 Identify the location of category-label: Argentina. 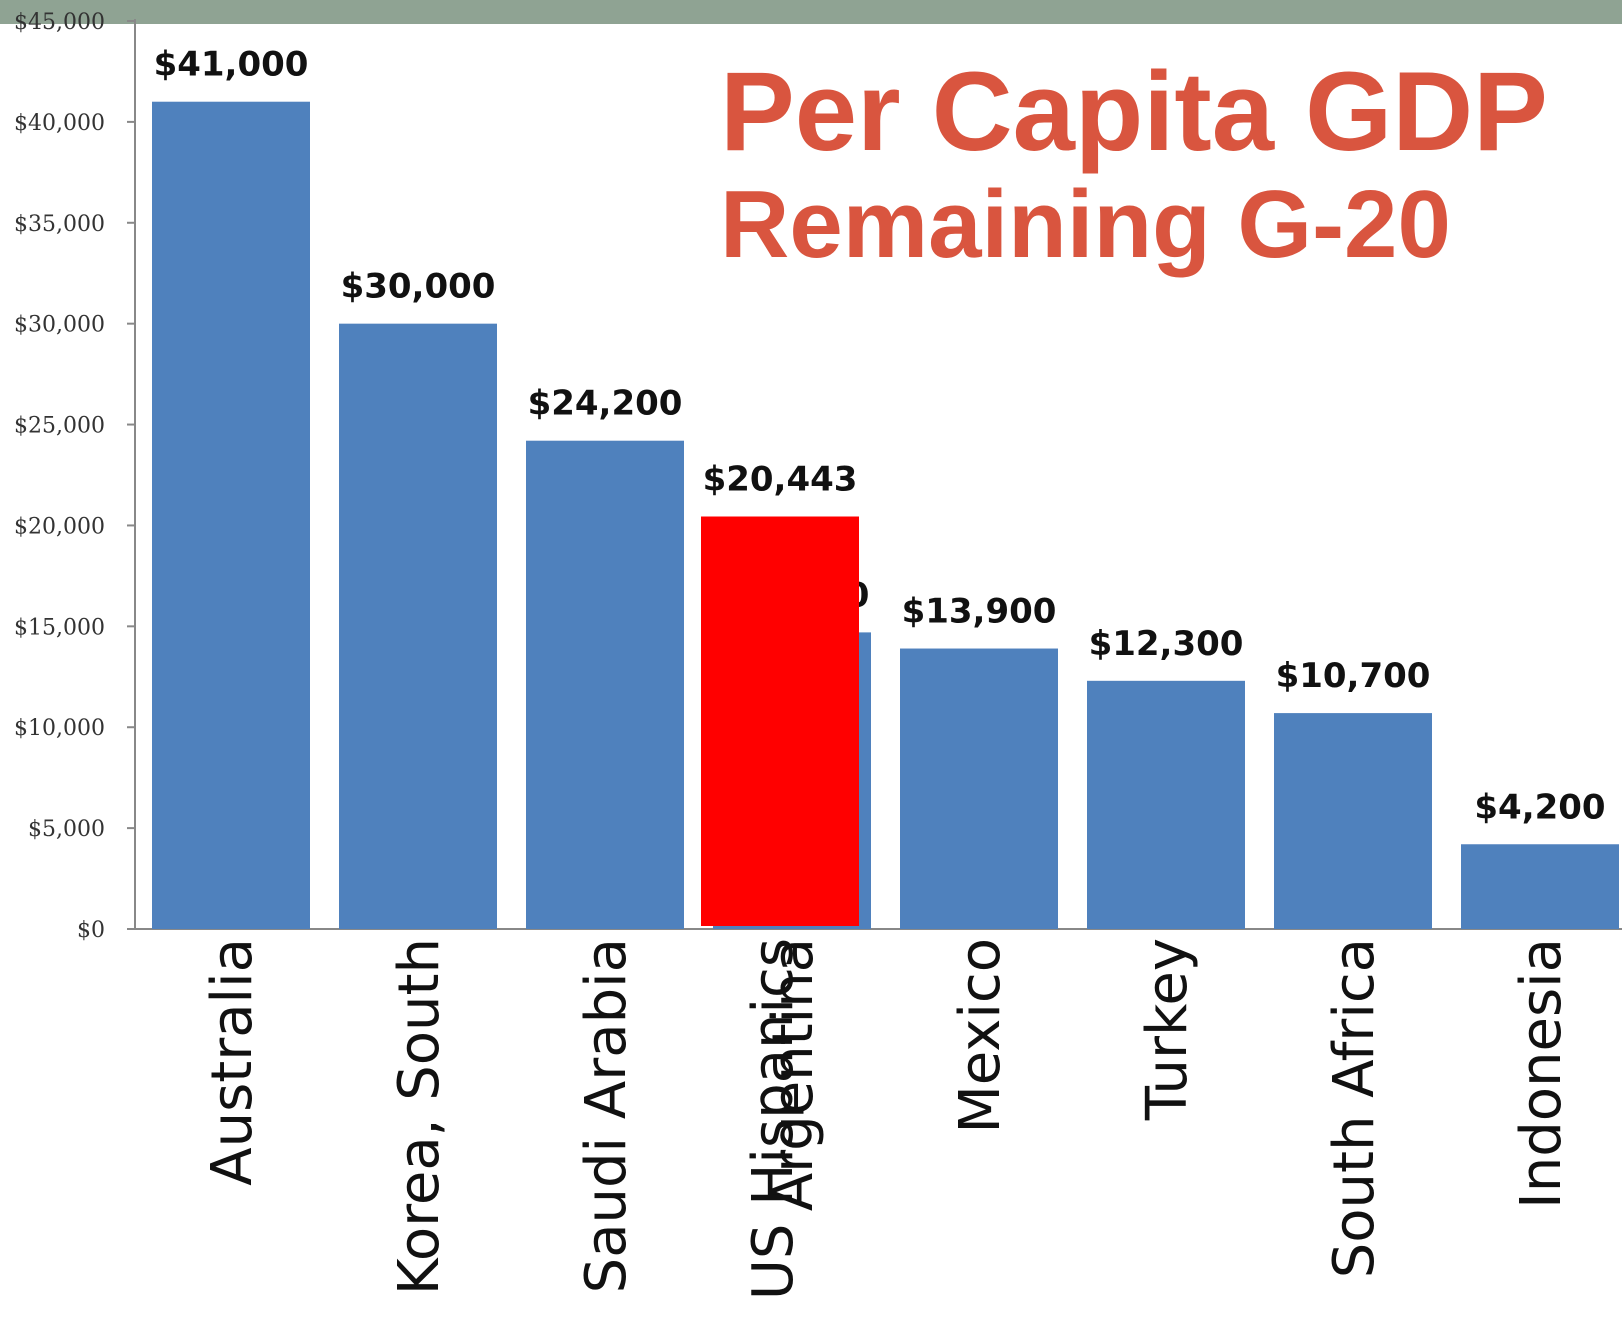
(793, 1074).